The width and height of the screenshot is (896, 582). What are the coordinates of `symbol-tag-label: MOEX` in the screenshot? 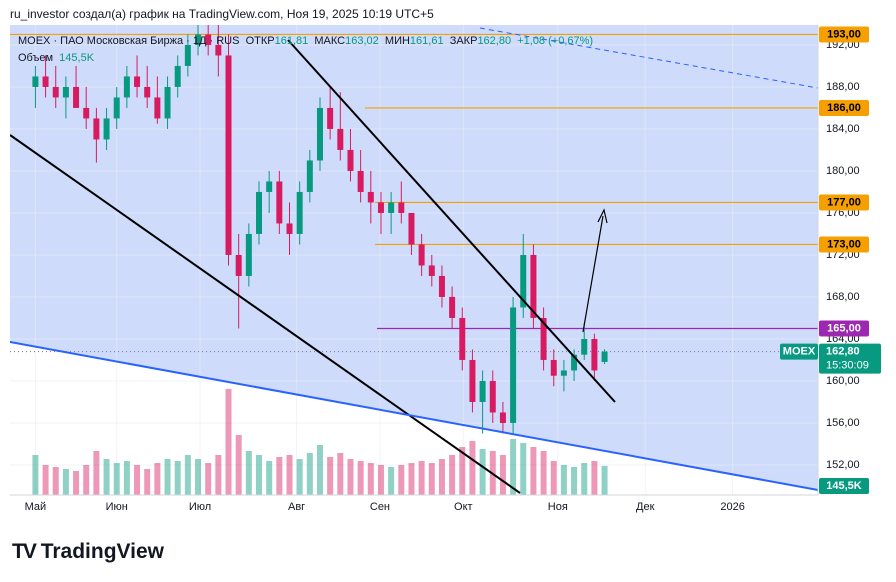 It's located at (799, 351).